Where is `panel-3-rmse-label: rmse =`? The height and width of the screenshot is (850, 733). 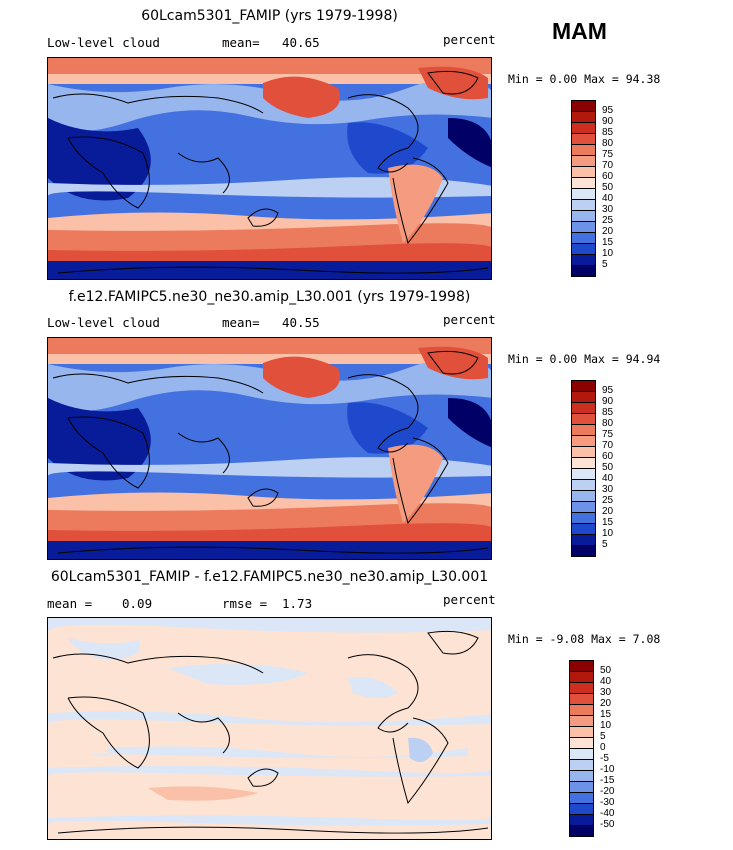
panel-3-rmse-label: rmse = is located at coordinates (245, 603).